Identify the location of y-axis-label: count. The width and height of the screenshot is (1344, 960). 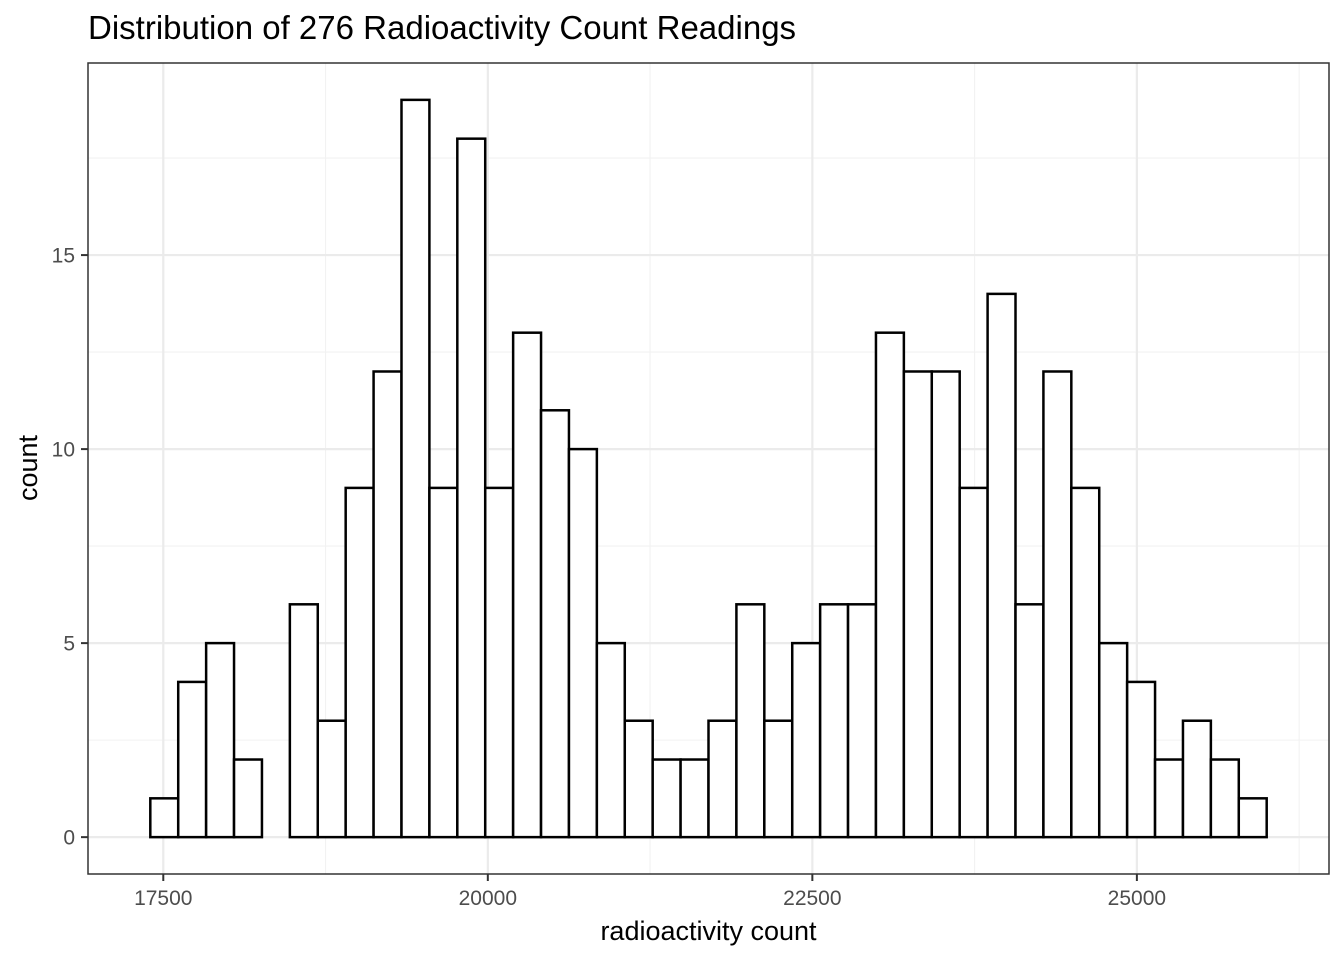
(28, 467).